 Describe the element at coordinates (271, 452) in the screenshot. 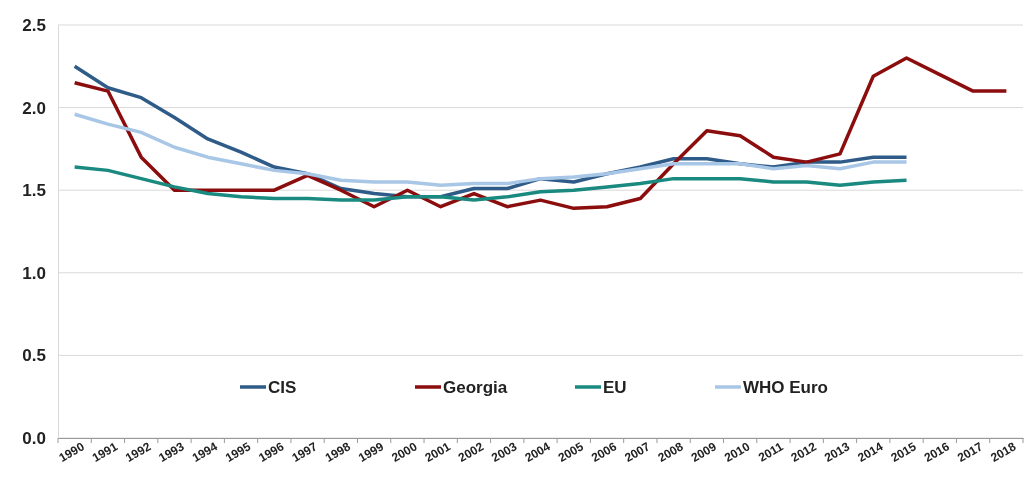

I see `x-tick-label: 1996` at that location.